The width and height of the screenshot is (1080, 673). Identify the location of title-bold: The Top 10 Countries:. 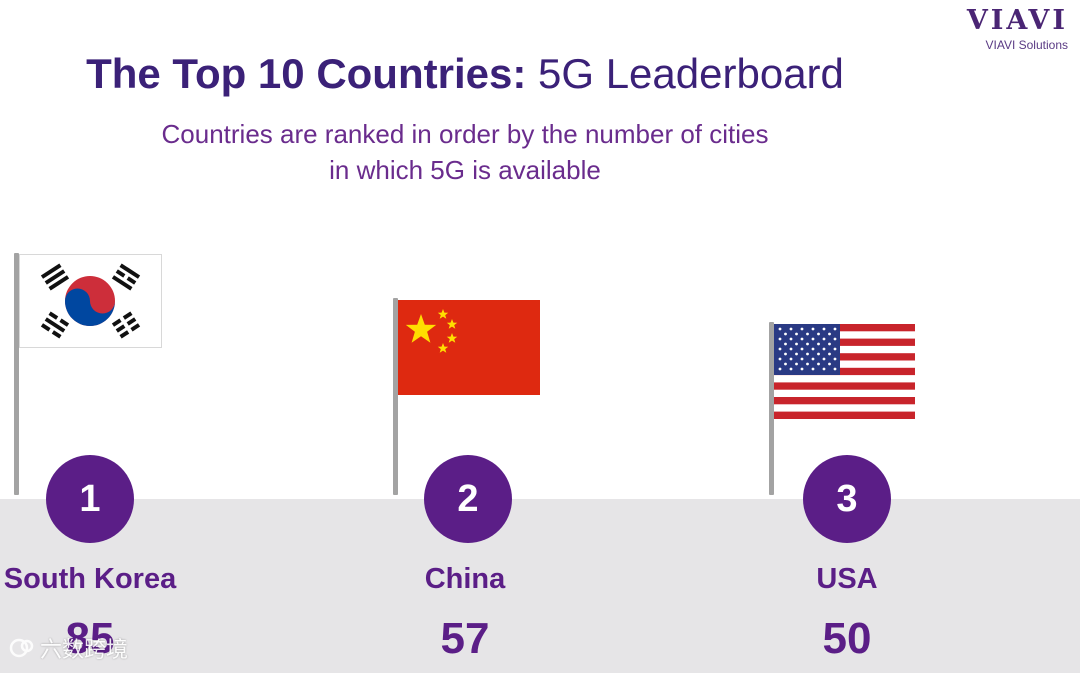
(306, 73).